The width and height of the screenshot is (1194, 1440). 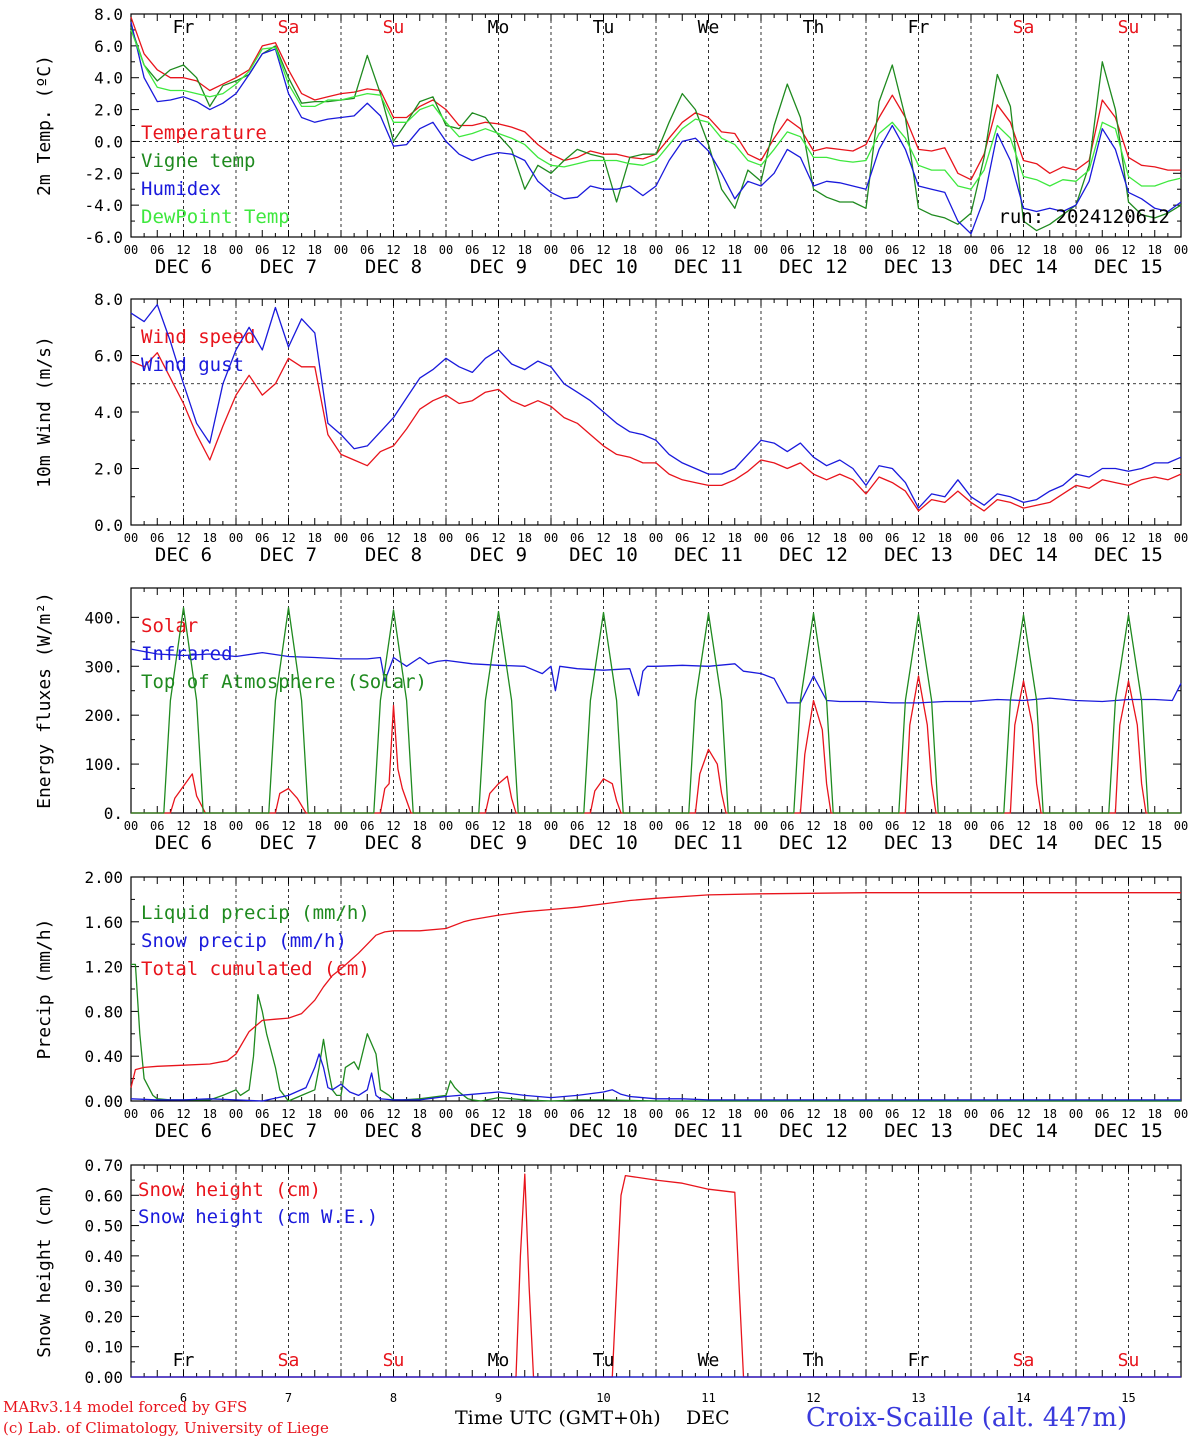 I want to click on y-tick-label: 0.70, so click(x=103, y=1165).